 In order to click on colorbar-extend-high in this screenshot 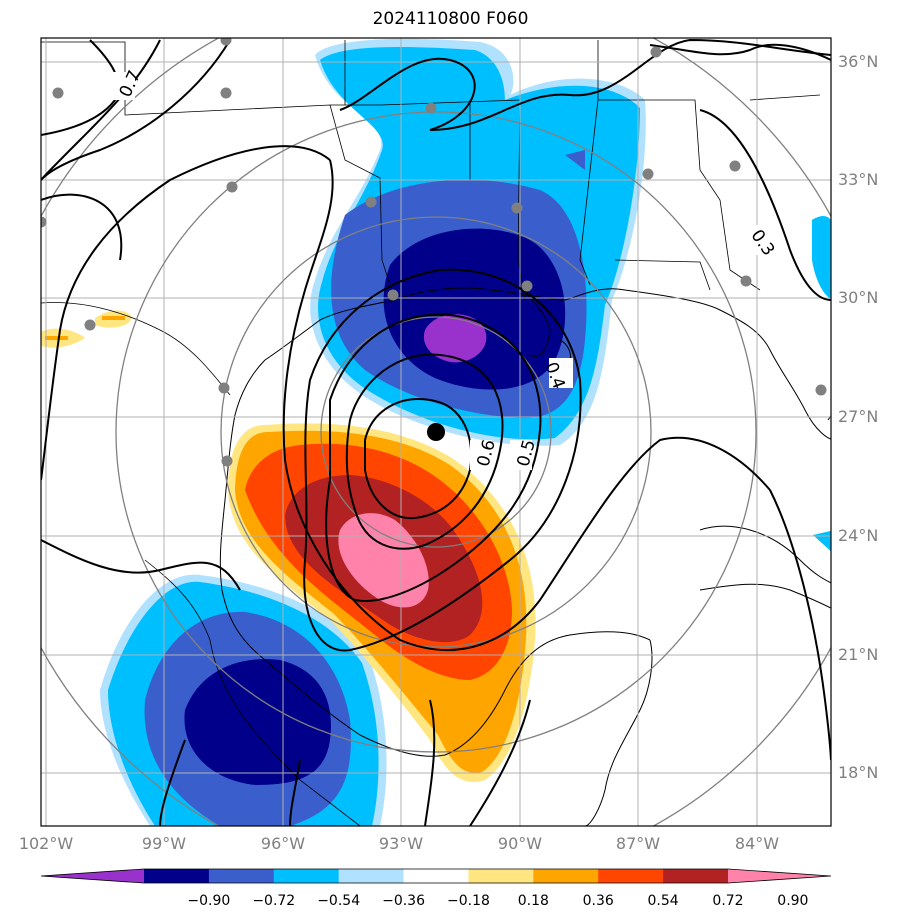, I will do `click(779, 876)`.